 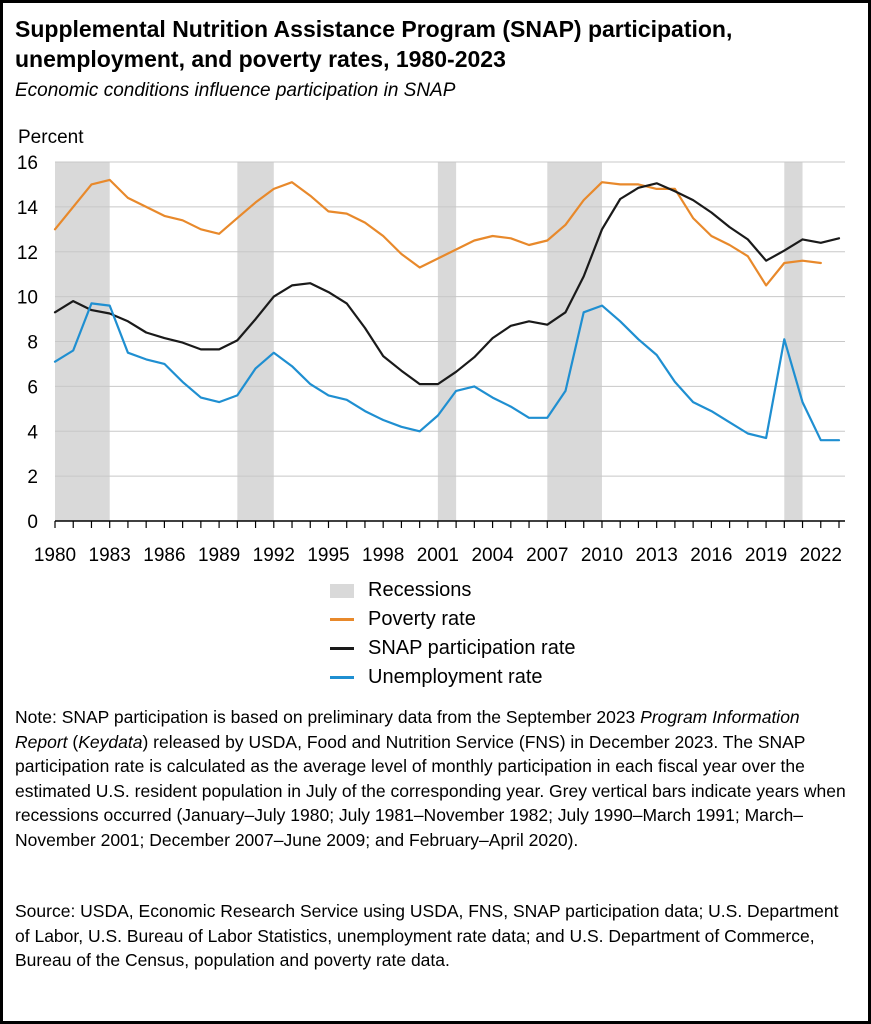 I want to click on poverty-swatch, so click(x=342, y=619).